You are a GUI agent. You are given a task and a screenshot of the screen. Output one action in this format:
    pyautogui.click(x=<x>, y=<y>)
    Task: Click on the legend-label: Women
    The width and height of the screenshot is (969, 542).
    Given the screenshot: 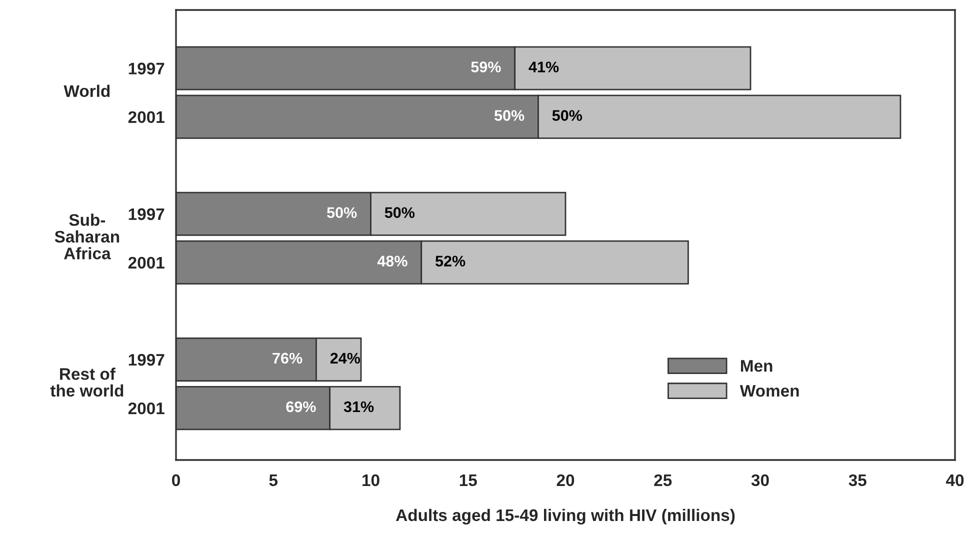 What is the action you would take?
    pyautogui.click(x=769, y=391)
    